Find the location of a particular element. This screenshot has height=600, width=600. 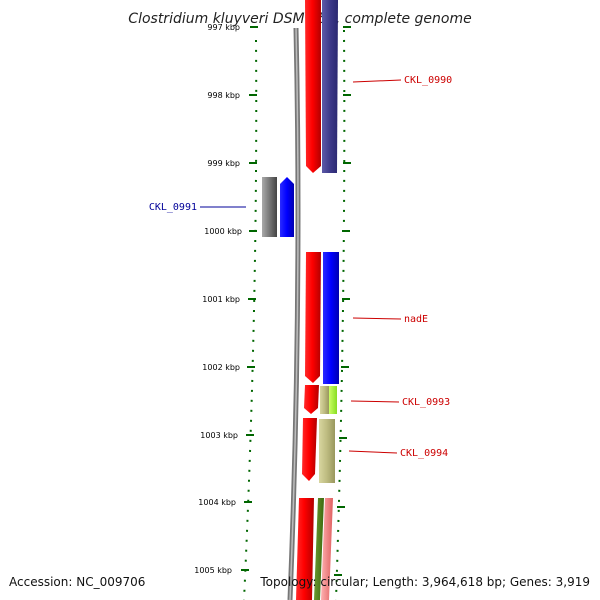

gene-ckl0990 is located at coordinates (330, 86).